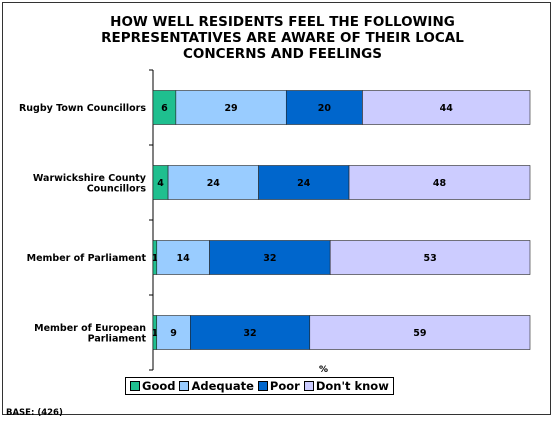 This screenshot has width=555, height=421. Describe the element at coordinates (160, 183) in the screenshot. I see `data-label: 4` at that location.